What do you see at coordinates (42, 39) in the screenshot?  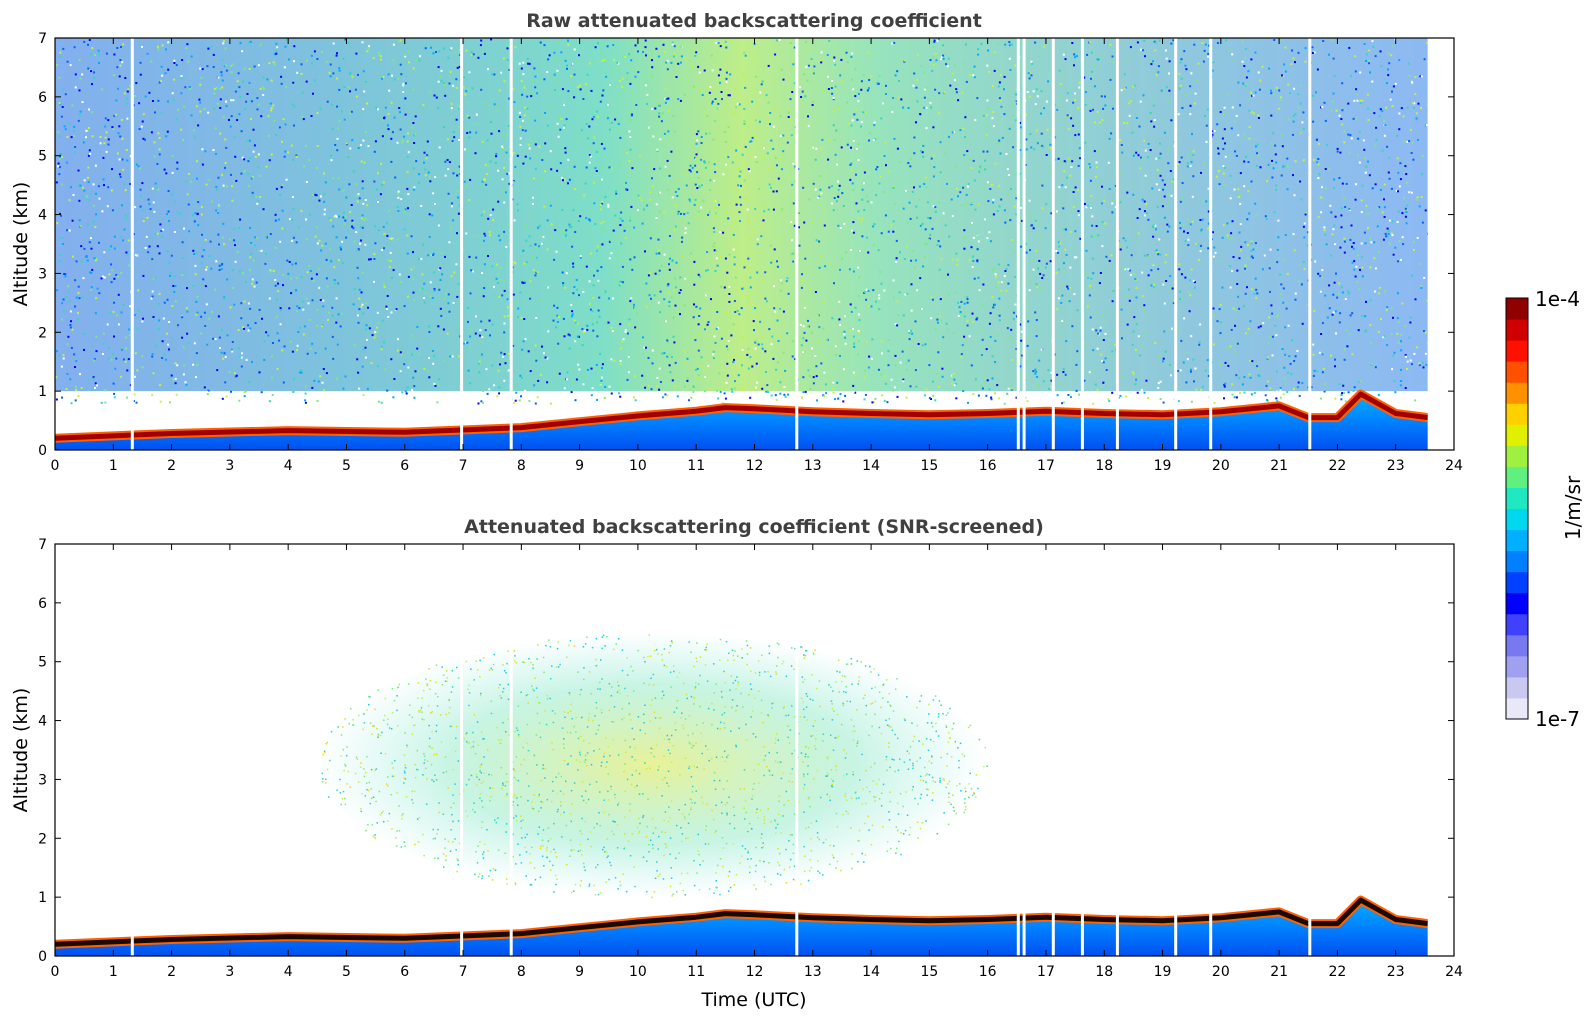 I see `y-tick-label: 7` at bounding box center [42, 39].